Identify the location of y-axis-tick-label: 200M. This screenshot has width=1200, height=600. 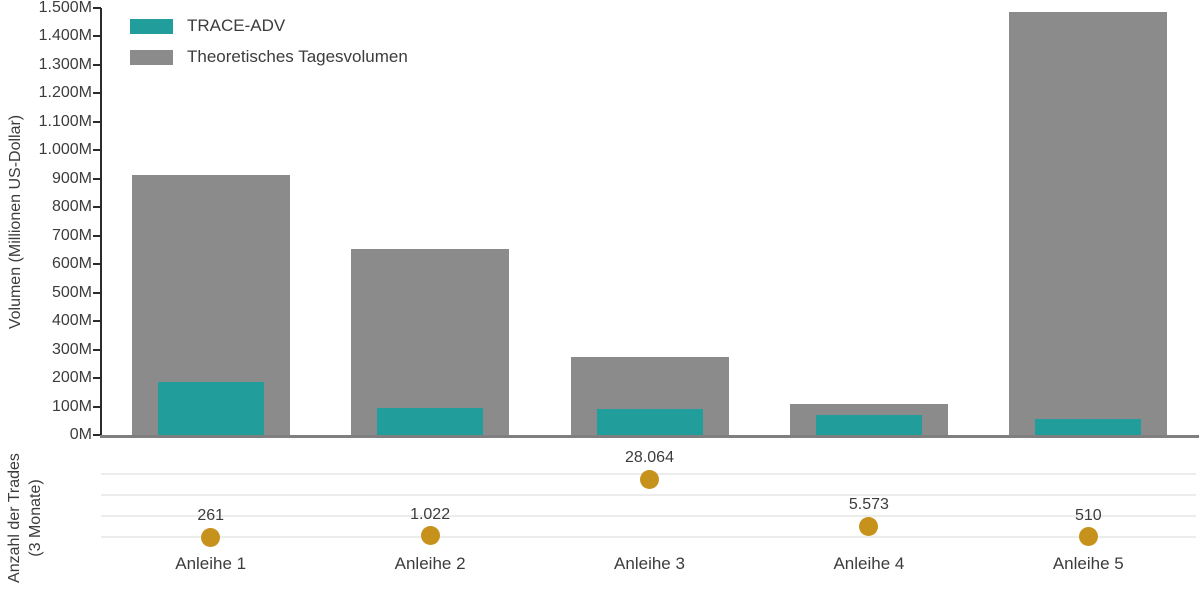
(71, 378).